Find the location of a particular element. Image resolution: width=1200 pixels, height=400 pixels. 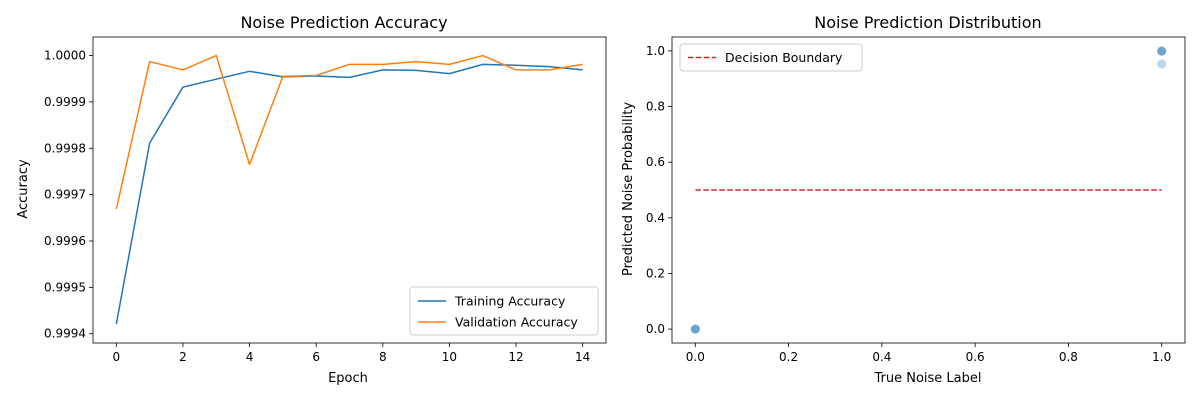

accuracy-y-tick-label: 0.9996 is located at coordinates (65, 241).